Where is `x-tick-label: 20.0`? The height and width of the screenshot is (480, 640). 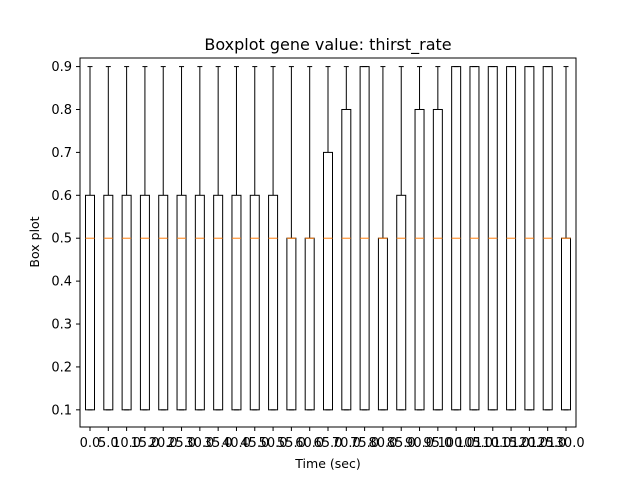
x-tick-label: 20.0 is located at coordinates (163, 443).